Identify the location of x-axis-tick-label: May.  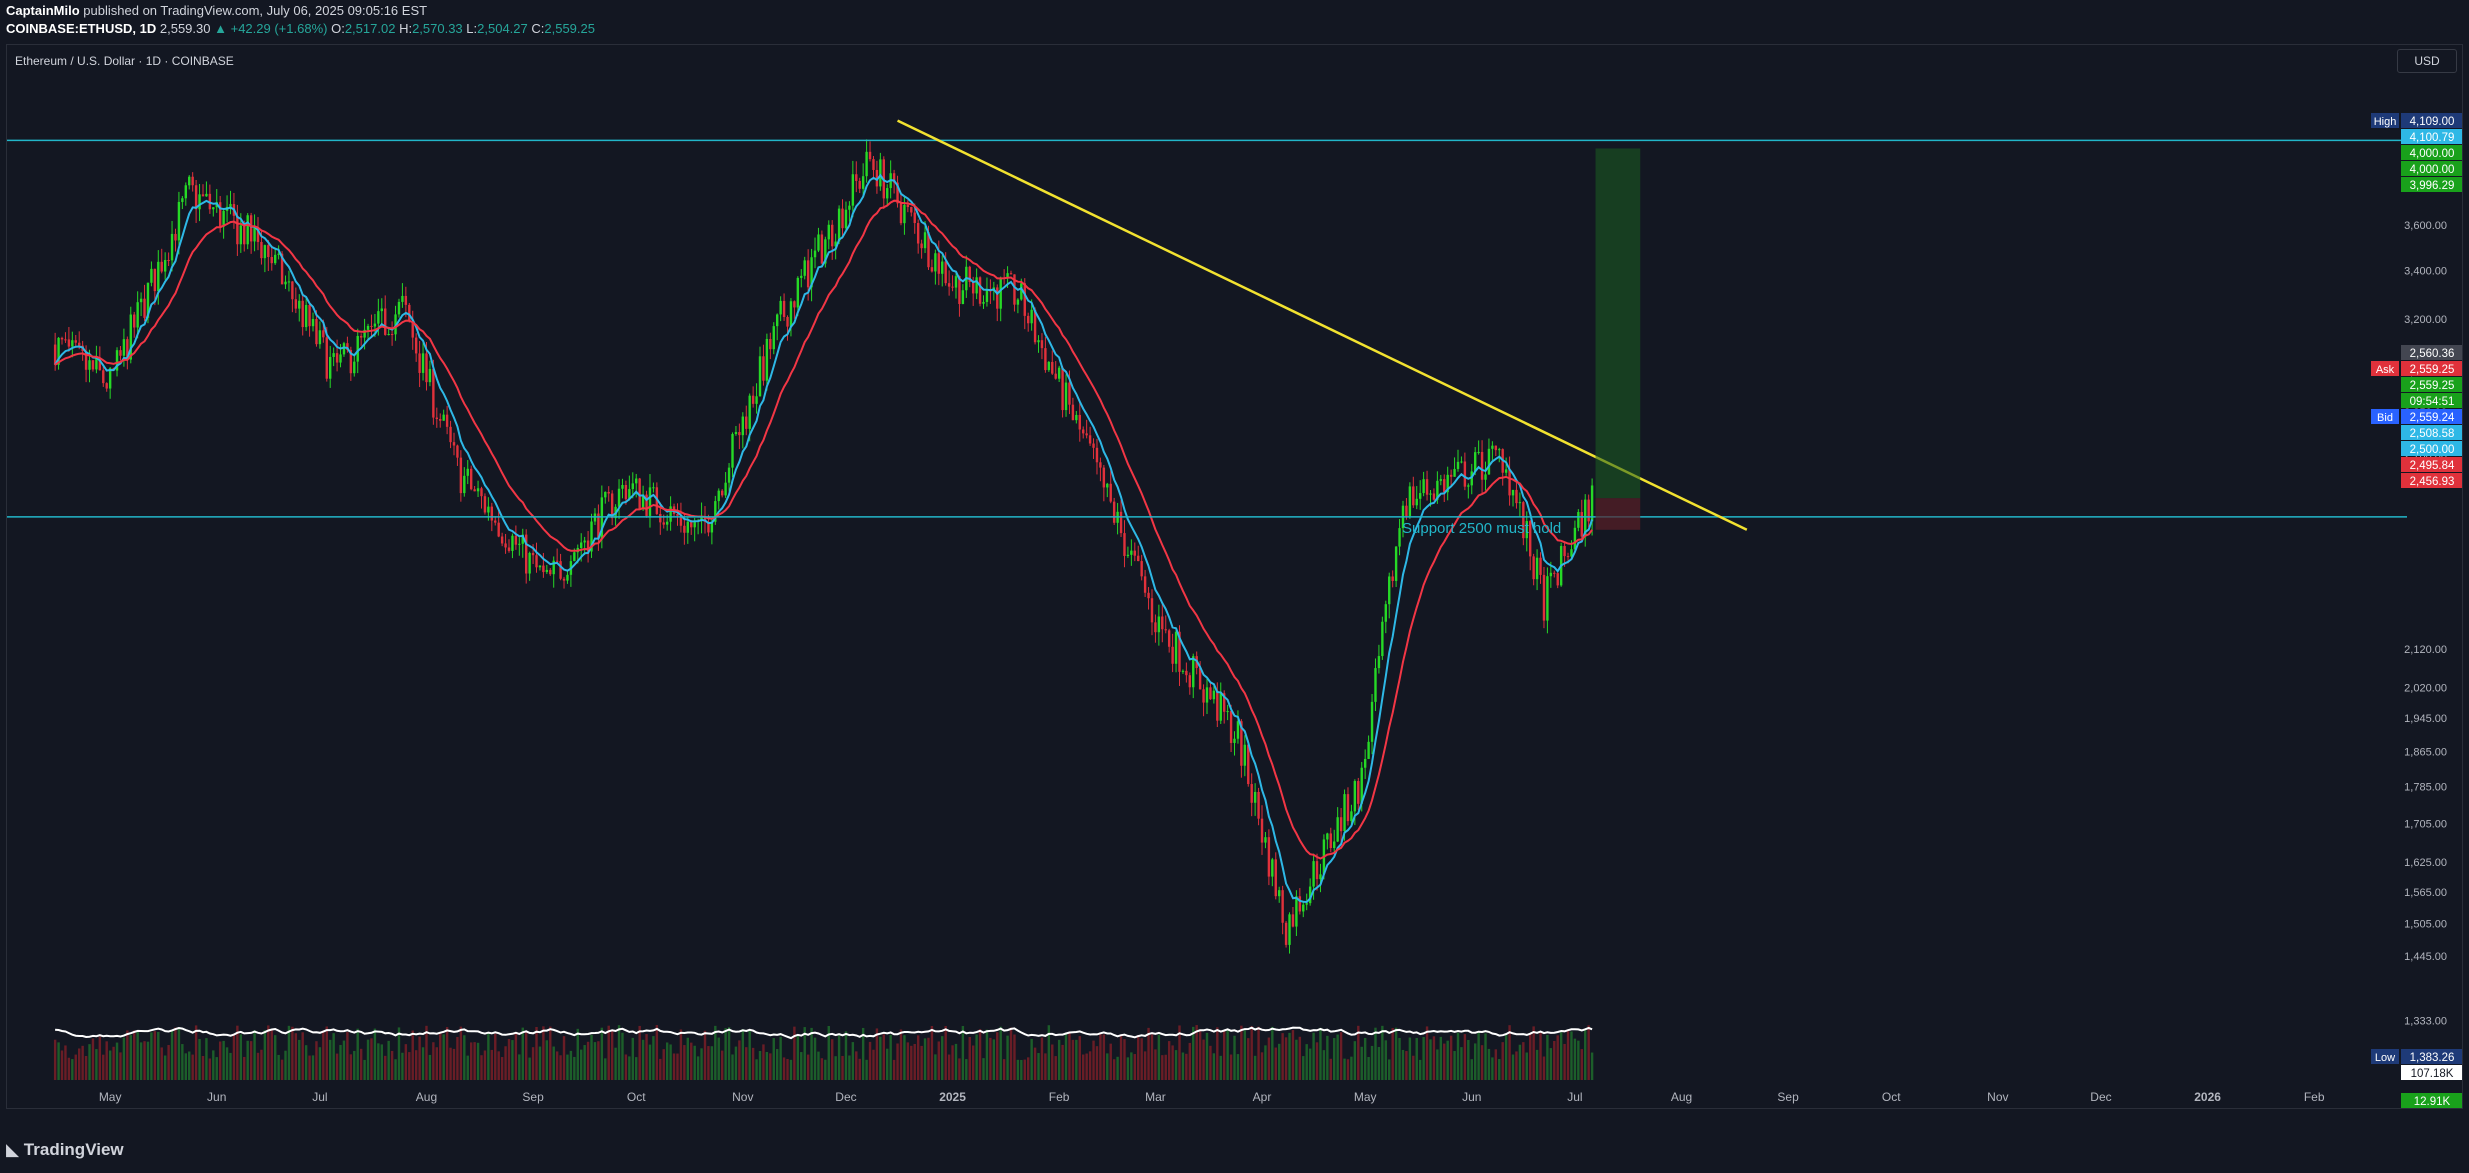
(110, 1097).